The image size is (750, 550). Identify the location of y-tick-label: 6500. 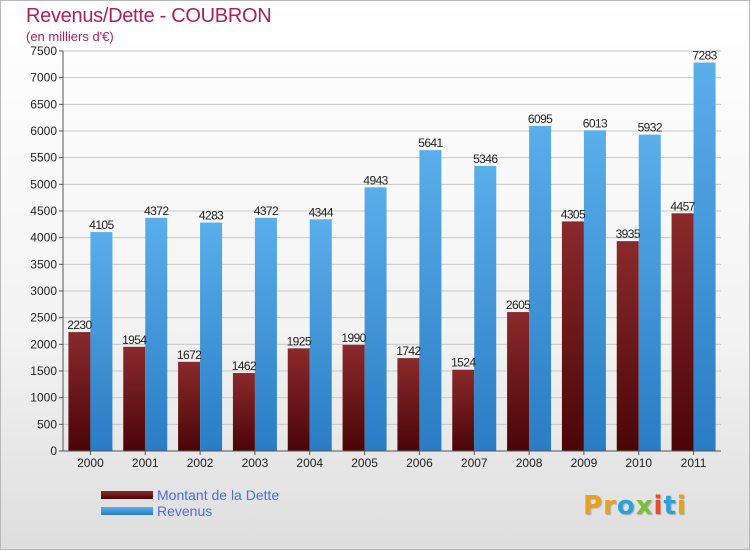
(43, 104).